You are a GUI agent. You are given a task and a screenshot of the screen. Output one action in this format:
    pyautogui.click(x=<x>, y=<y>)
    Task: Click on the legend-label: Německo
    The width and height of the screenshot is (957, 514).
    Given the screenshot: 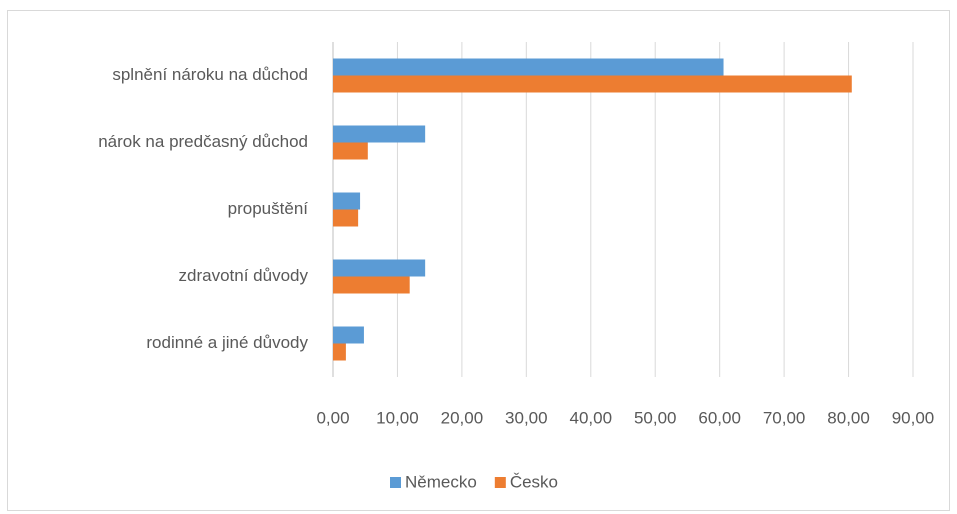 What is the action you would take?
    pyautogui.click(x=441, y=481)
    